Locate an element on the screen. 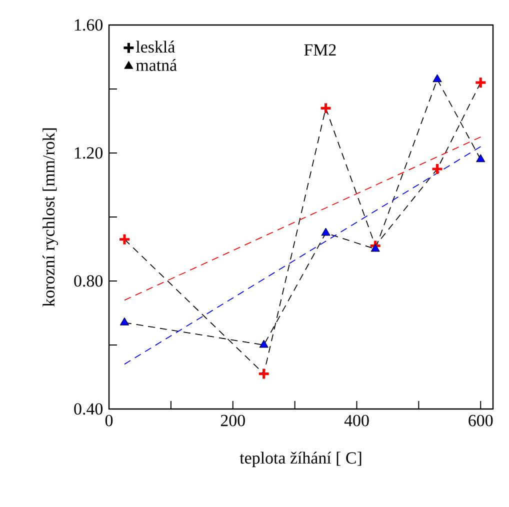 The image size is (509, 507). legend-label: matná is located at coordinates (156, 64).